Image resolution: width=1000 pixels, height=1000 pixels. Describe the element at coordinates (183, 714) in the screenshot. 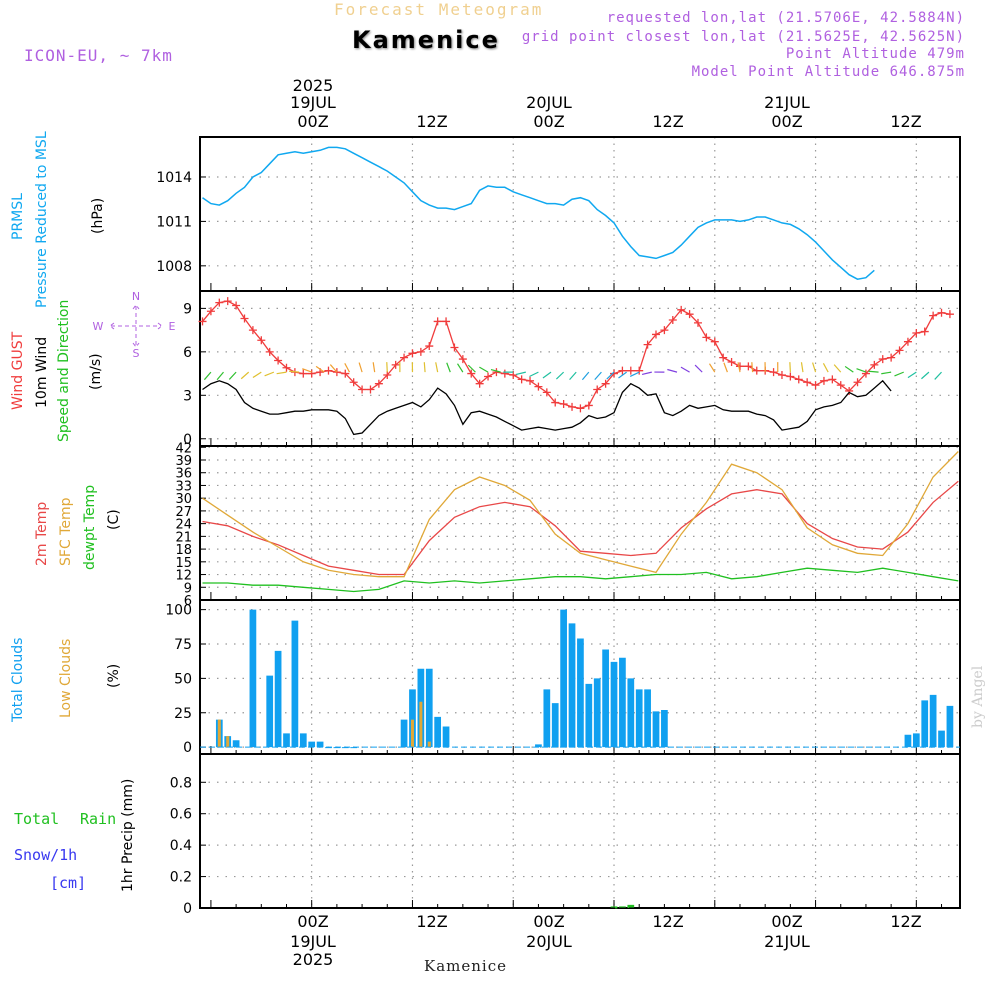

I see `y-tick-label: 25` at that location.